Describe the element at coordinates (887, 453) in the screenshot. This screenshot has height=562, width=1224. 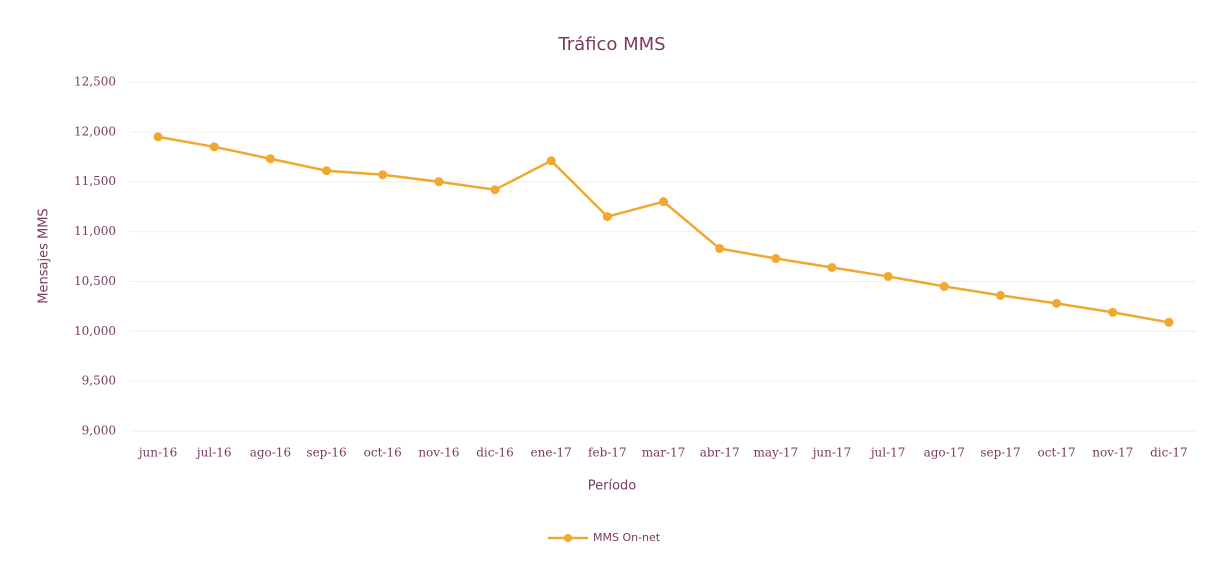
I see `x-tick-label: jul-17` at that location.